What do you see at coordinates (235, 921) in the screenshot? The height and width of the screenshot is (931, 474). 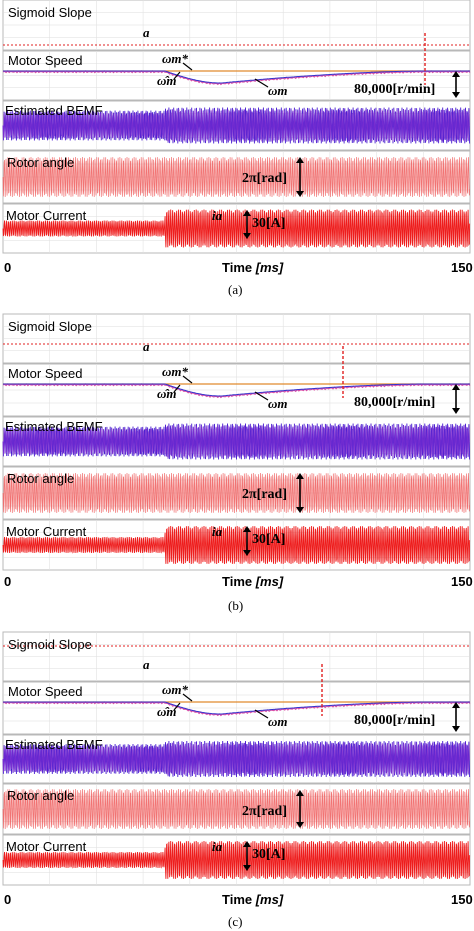 I see `figure-caption: (c)` at bounding box center [235, 921].